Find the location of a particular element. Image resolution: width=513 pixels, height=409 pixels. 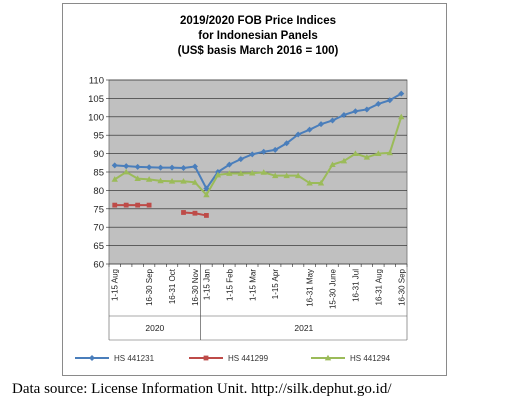

x-group-label: 2021 is located at coordinates (303, 328).